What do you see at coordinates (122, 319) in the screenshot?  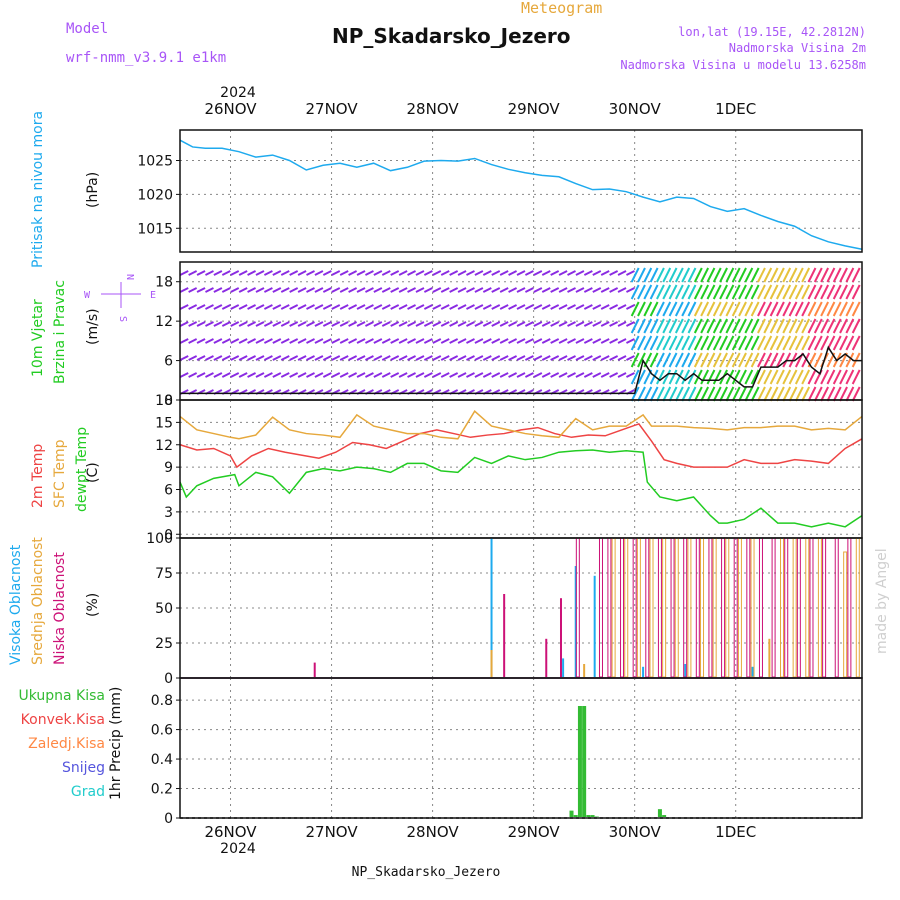 I see `compass-s: S` at bounding box center [122, 319].